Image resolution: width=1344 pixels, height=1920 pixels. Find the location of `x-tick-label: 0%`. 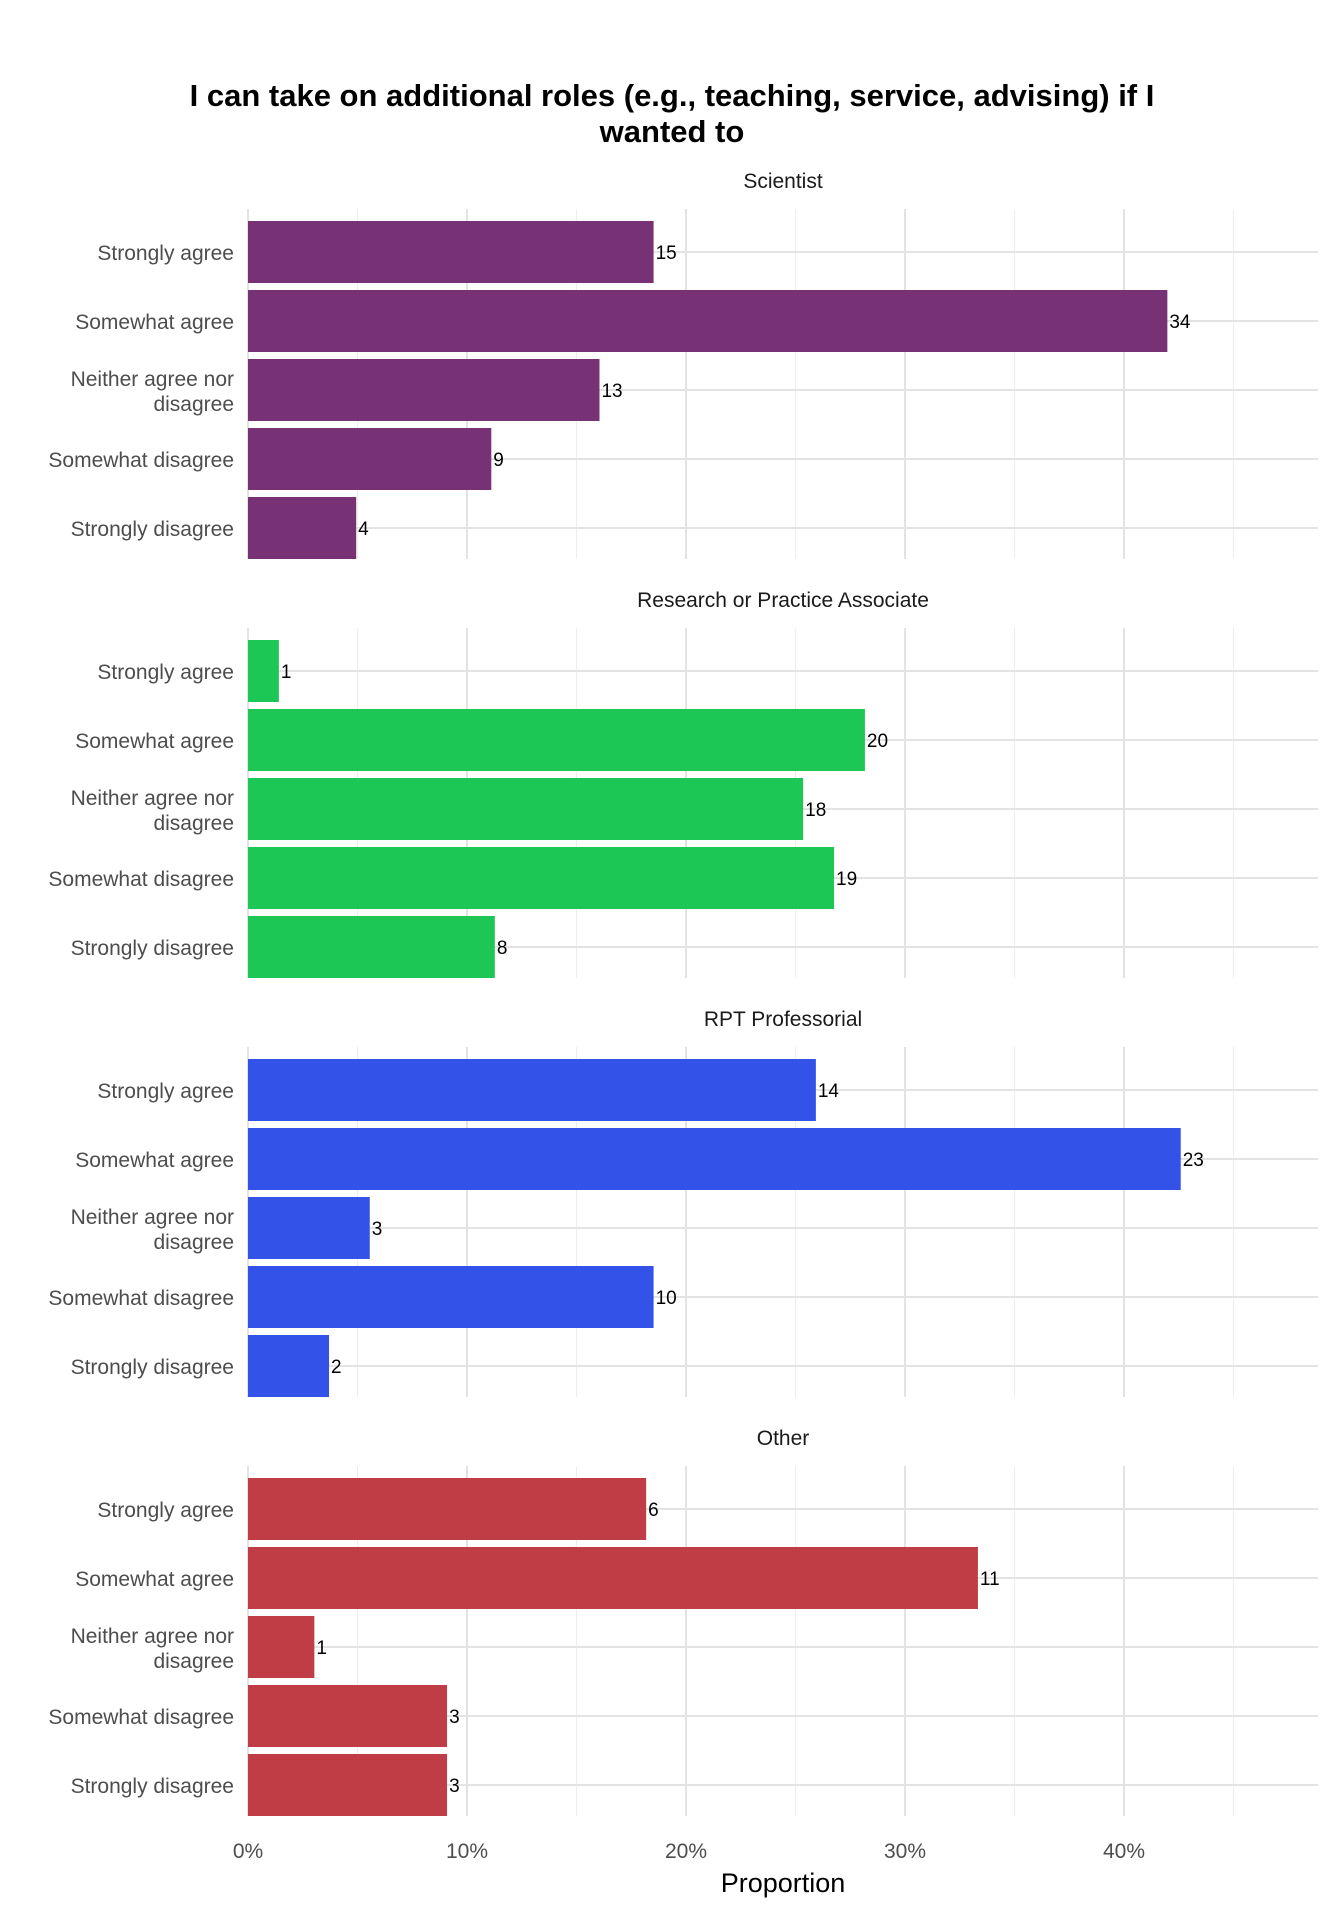

x-tick-label: 0% is located at coordinates (248, 1851).